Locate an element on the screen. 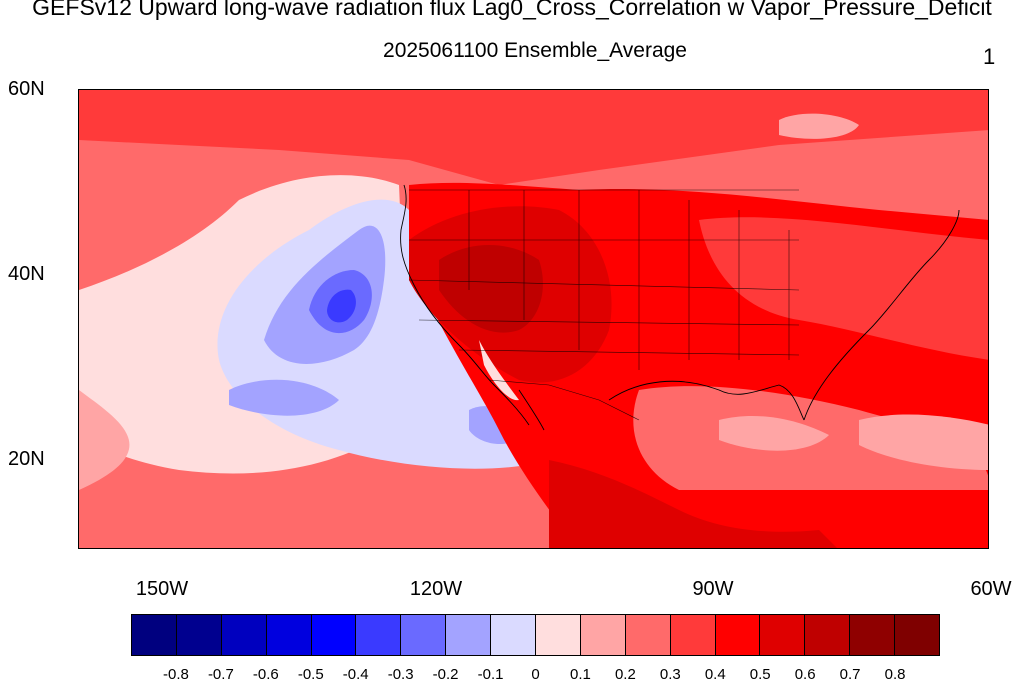 The width and height of the screenshot is (1024, 683). colorbar-tick-label: -0.2 is located at coordinates (445, 674).